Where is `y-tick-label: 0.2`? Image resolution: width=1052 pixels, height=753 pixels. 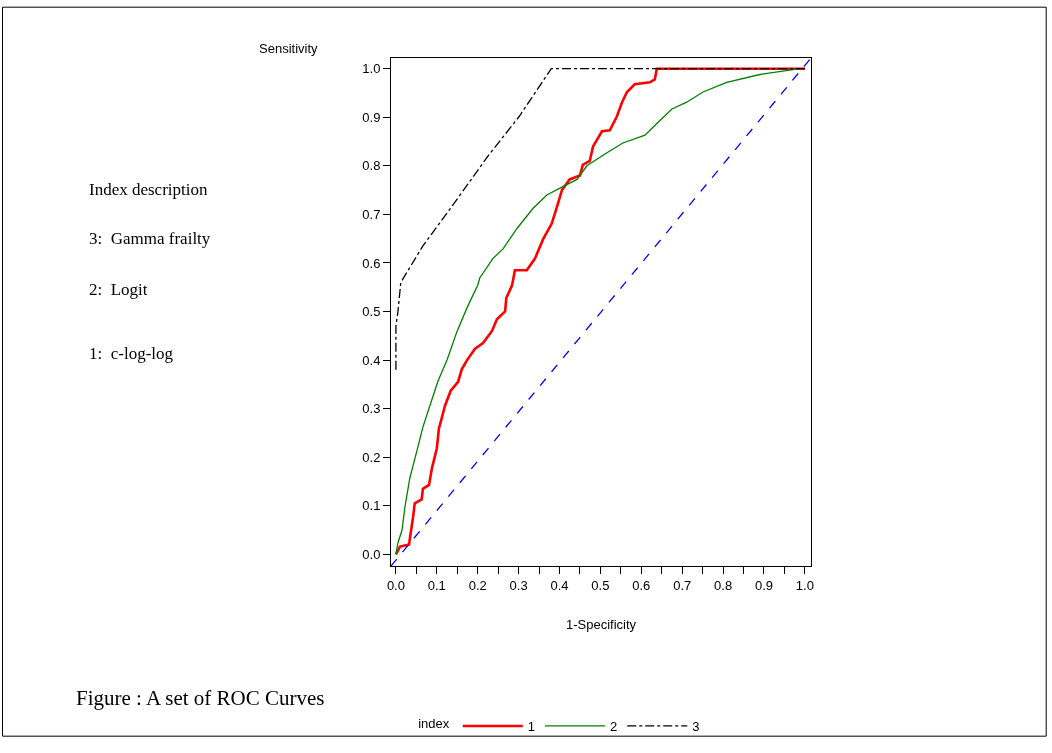 y-tick-label: 0.2 is located at coordinates (371, 457).